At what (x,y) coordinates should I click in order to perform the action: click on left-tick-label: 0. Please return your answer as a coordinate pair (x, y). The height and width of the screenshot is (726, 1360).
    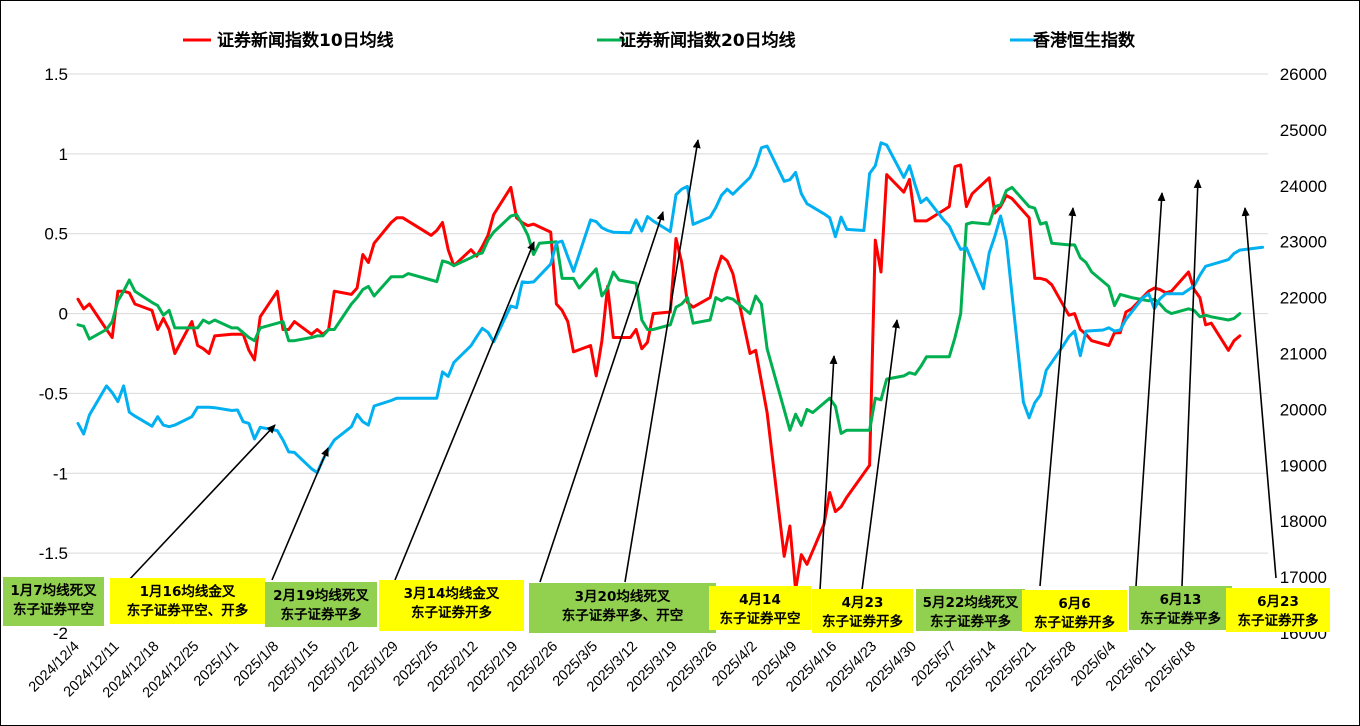
    Looking at the image, I should click on (63, 314).